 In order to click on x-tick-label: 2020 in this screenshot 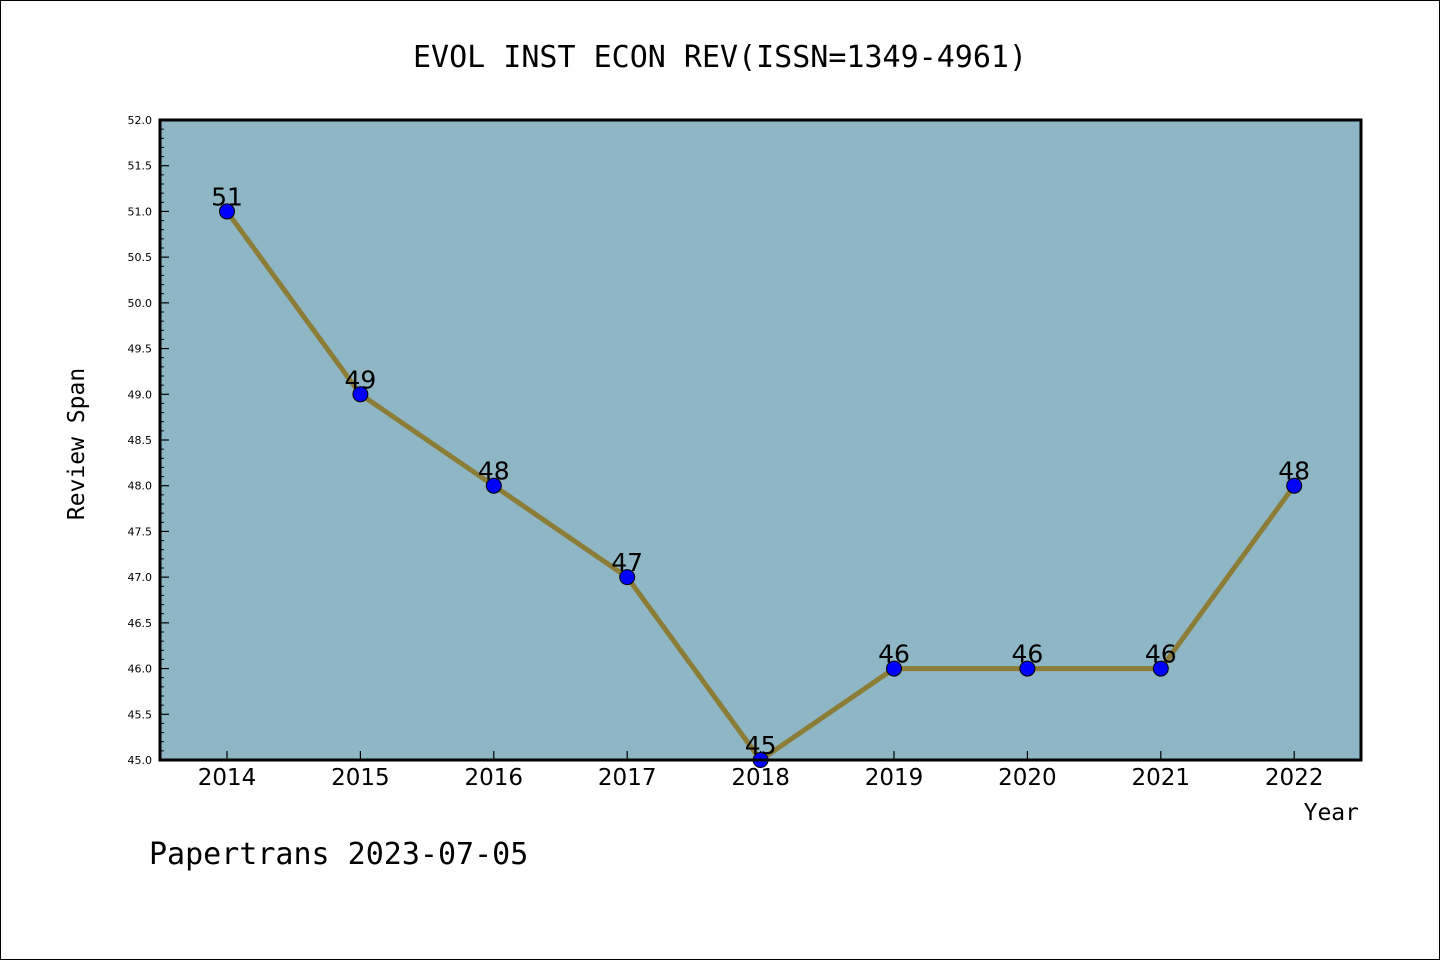, I will do `click(1027, 778)`.